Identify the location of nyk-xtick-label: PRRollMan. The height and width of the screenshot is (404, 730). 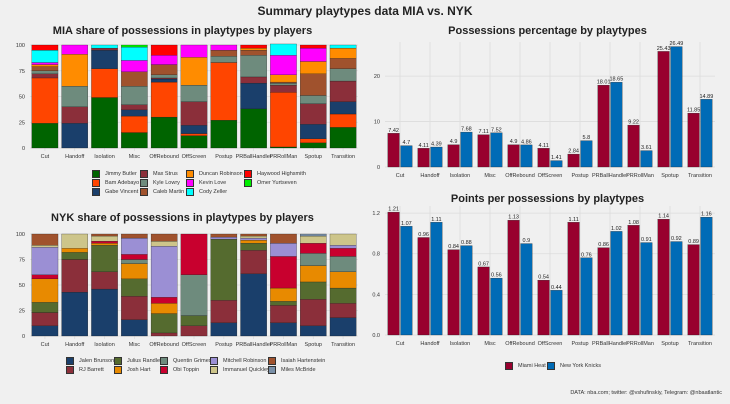
(284, 345).